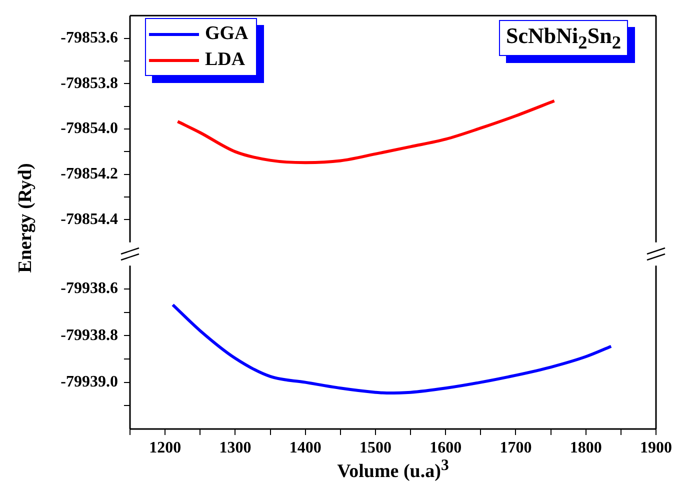  What do you see at coordinates (656, 448) in the screenshot?
I see `x-tick-label: 1900` at bounding box center [656, 448].